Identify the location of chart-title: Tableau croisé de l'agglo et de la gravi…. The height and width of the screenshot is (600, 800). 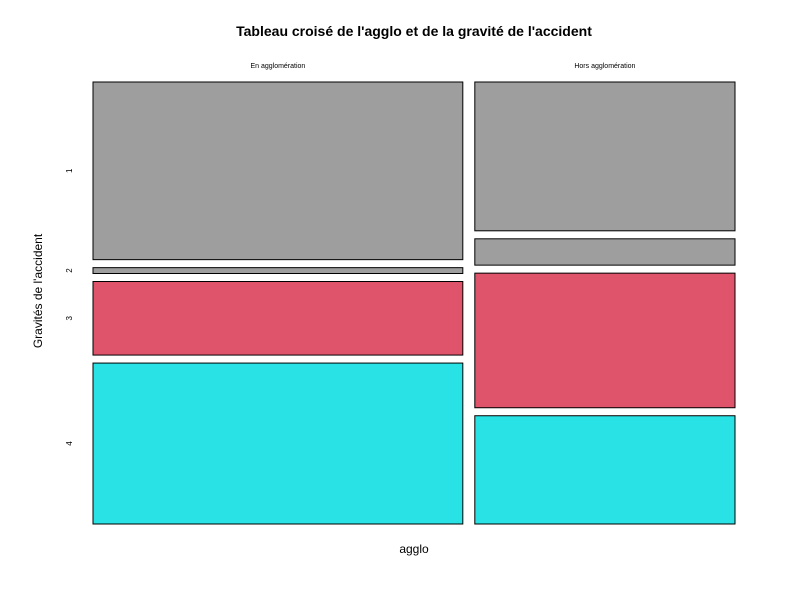
(414, 31).